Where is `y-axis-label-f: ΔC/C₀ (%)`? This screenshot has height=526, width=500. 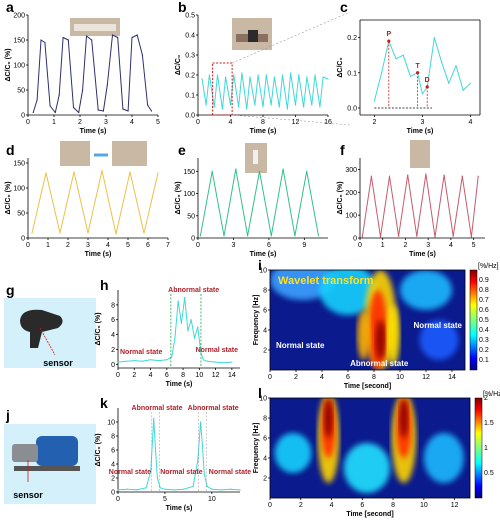 y-axis-label-f: ΔC/C₀ (%) is located at coordinates (340, 197).